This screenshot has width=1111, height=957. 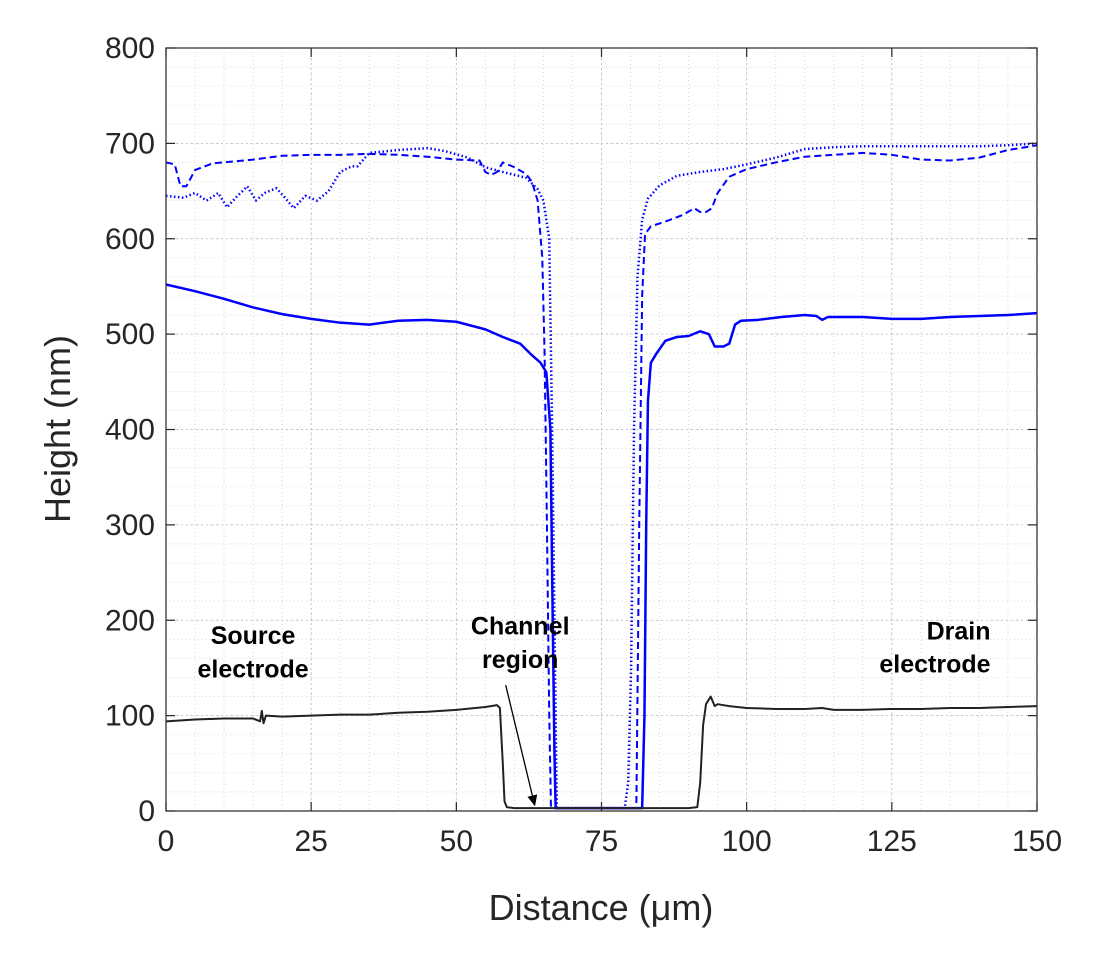 I want to click on x-tick-label: 0, so click(x=166, y=841).